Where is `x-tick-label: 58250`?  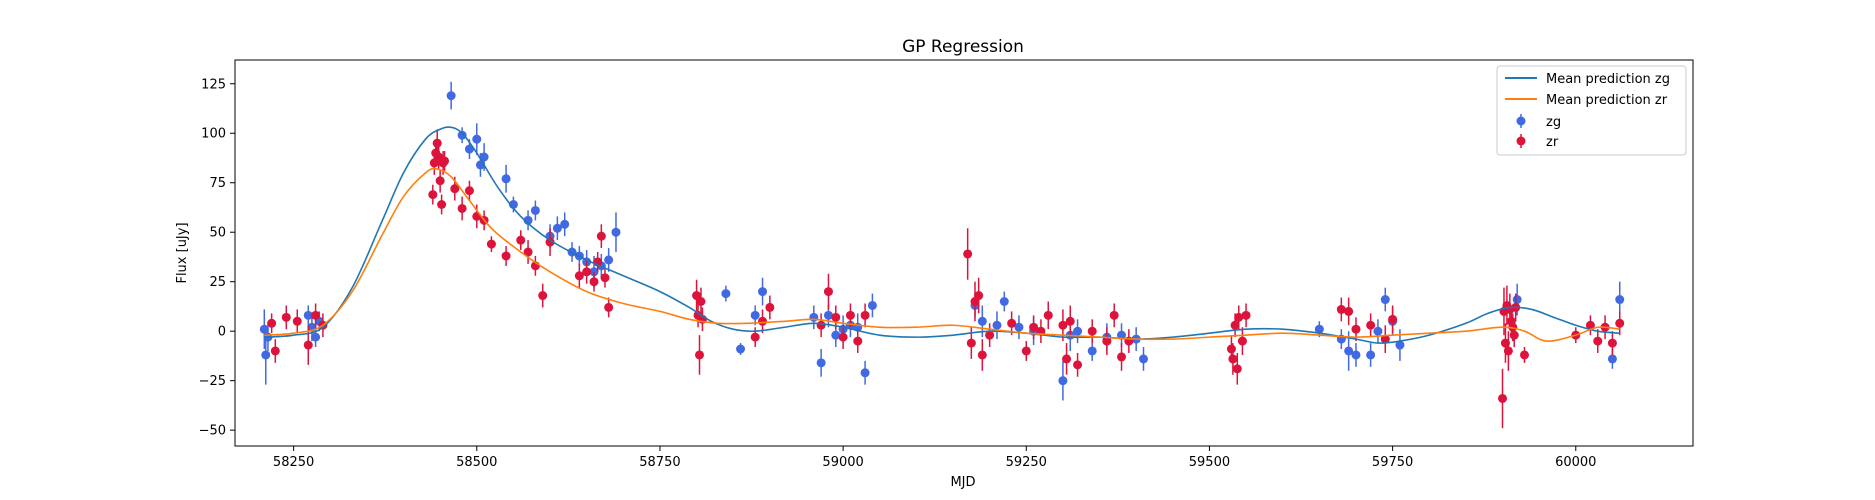
x-tick-label: 58250 is located at coordinates (293, 462).